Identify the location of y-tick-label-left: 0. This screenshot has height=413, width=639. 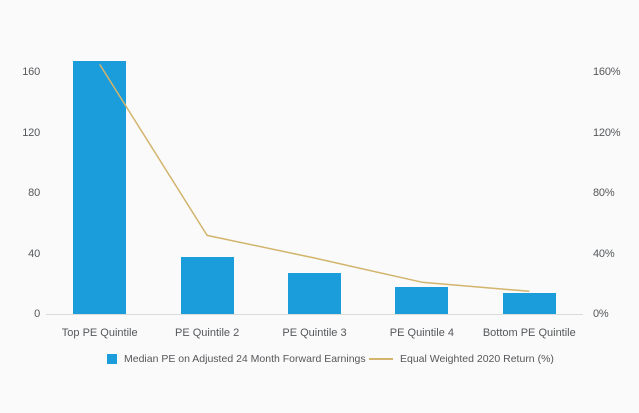
(37, 314).